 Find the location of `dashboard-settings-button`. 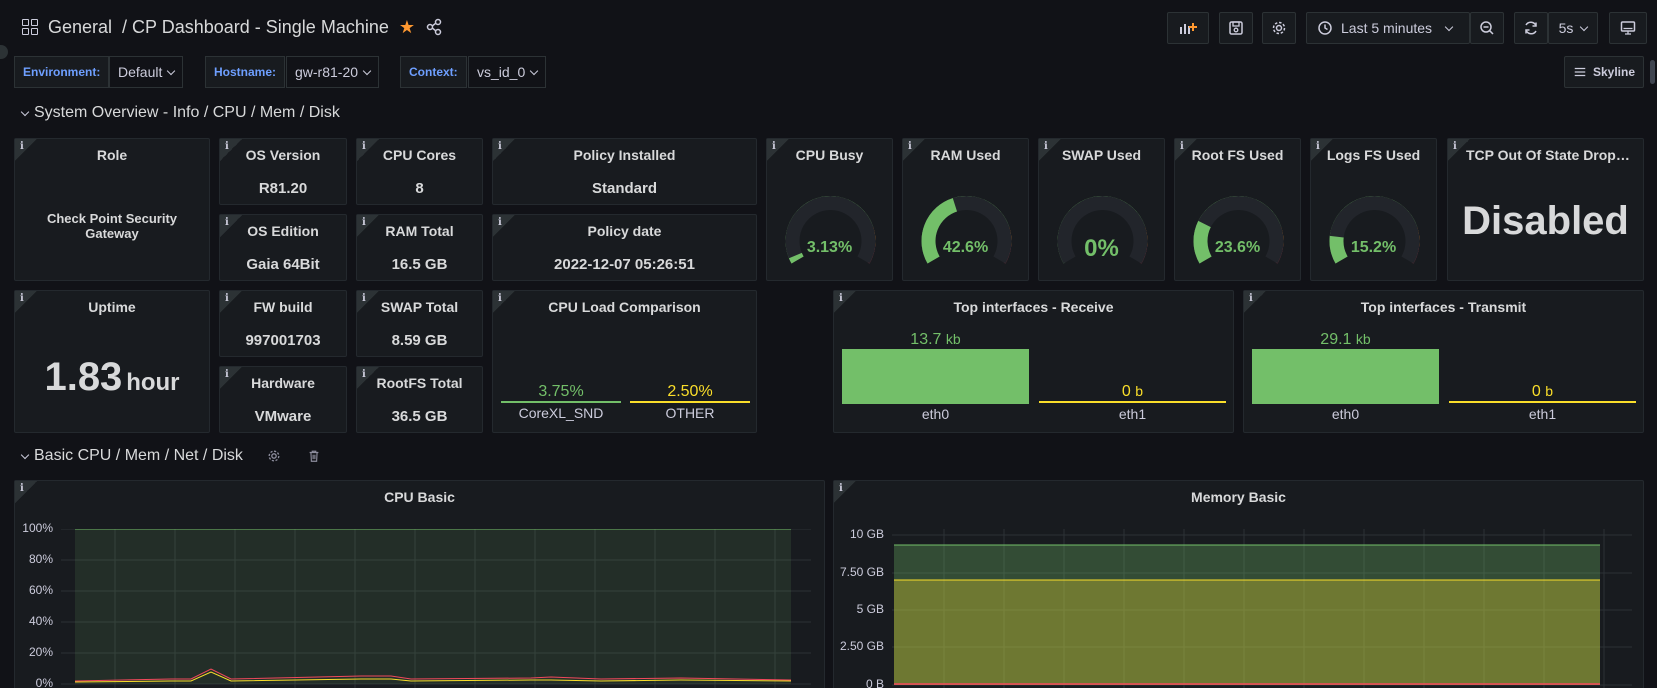

dashboard-settings-button is located at coordinates (1279, 28).